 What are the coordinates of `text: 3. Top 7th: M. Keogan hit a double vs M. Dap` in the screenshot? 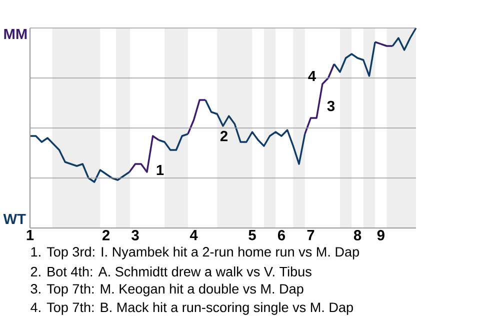 It's located at (167, 290).